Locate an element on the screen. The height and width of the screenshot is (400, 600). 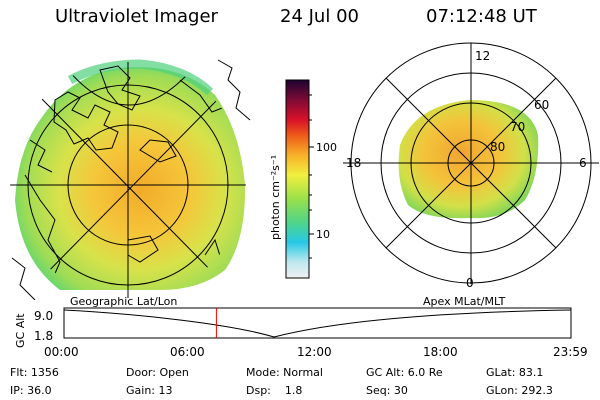
altitude-plot-frame is located at coordinates (317, 323).